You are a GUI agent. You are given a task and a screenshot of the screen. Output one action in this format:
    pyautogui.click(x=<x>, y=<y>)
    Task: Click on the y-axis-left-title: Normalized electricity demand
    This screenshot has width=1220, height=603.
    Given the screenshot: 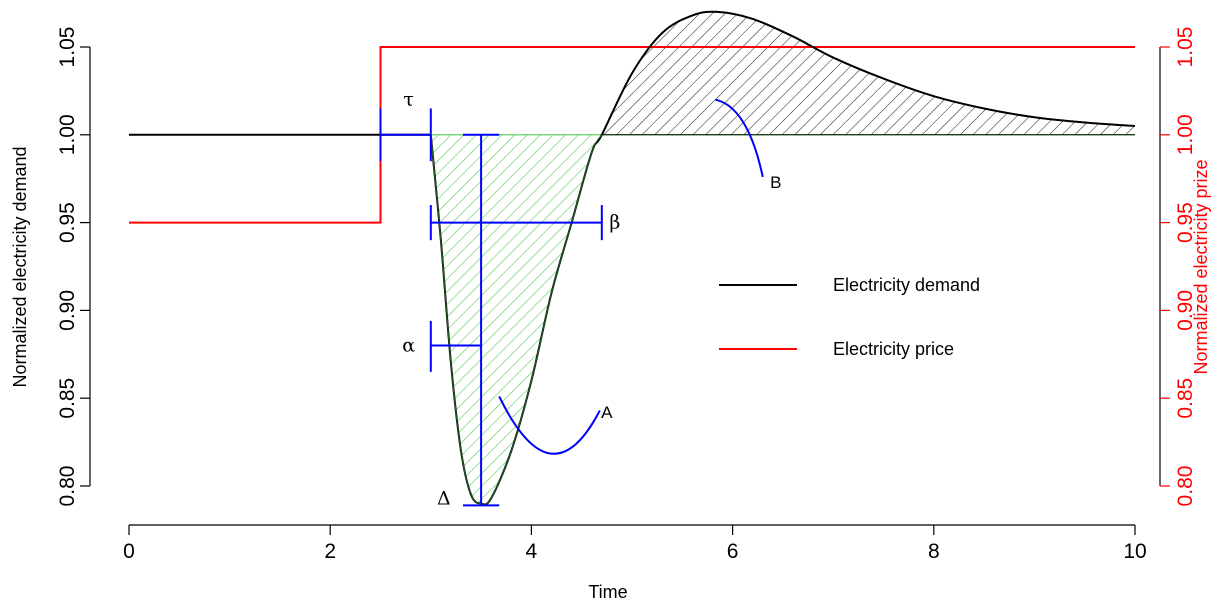 What is the action you would take?
    pyautogui.click(x=20, y=266)
    